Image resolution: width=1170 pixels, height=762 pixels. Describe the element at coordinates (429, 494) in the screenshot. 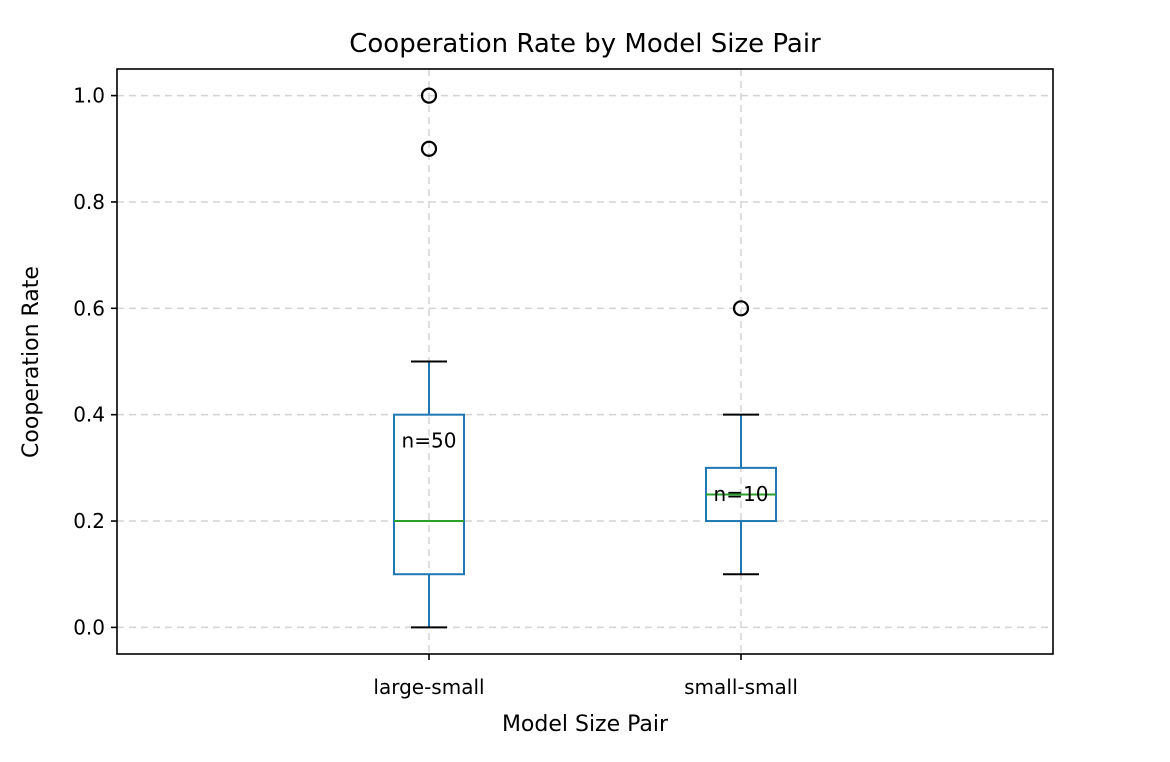

I see `iqr-box` at that location.